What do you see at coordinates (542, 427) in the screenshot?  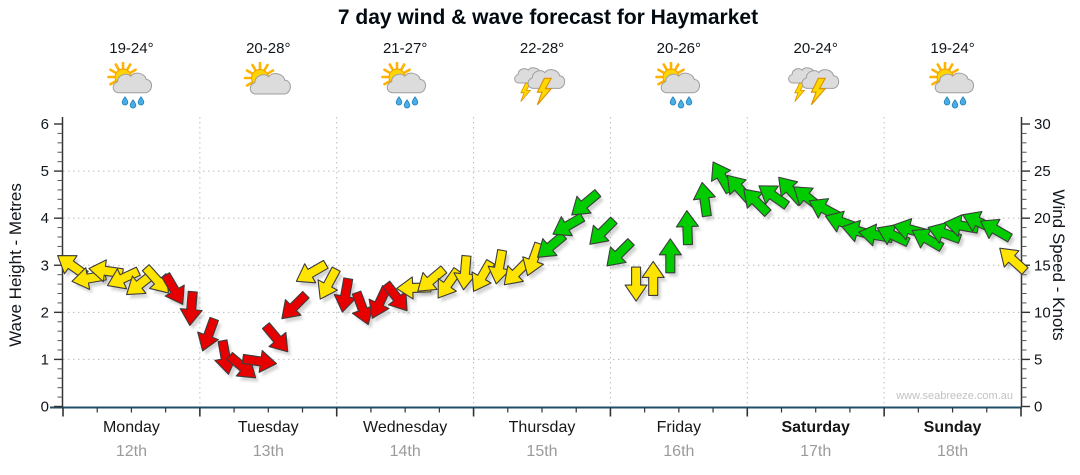 I see `day-label-thursday: Thursday` at bounding box center [542, 427].